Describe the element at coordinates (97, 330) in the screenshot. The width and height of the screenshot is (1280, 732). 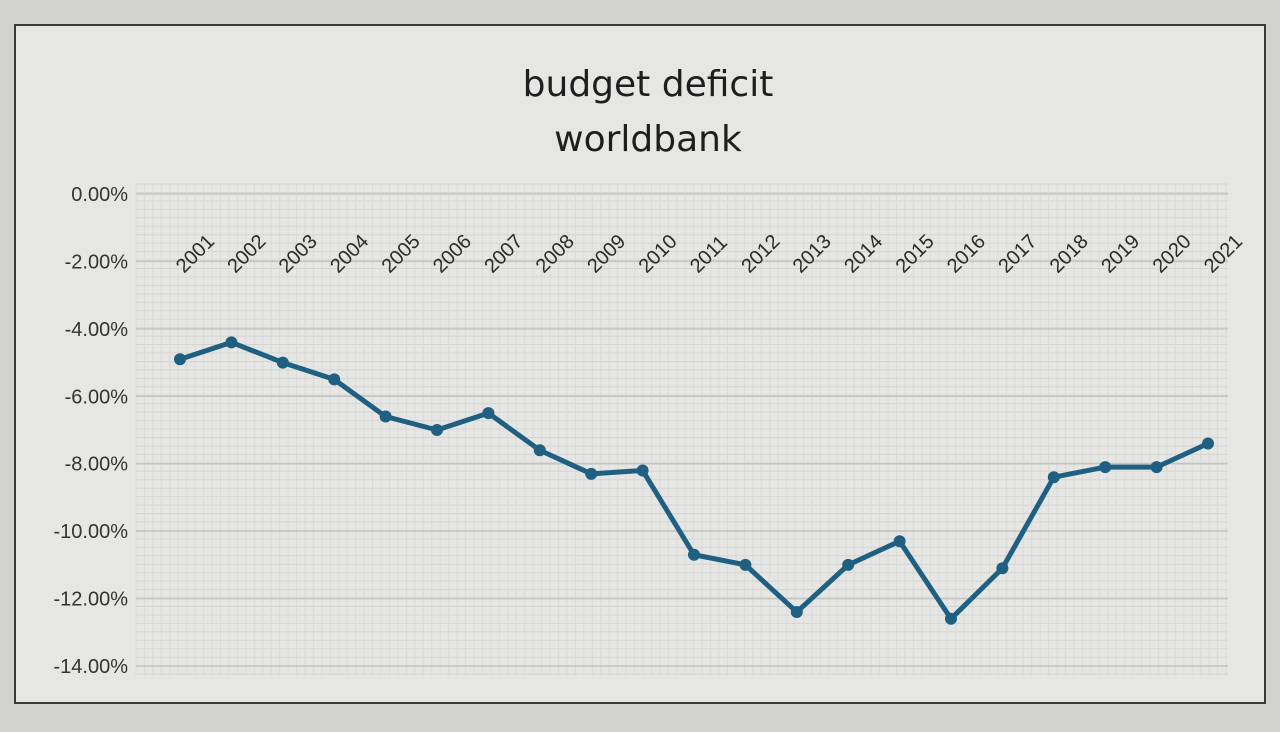
I see `y-tick-label: -4.00%` at that location.